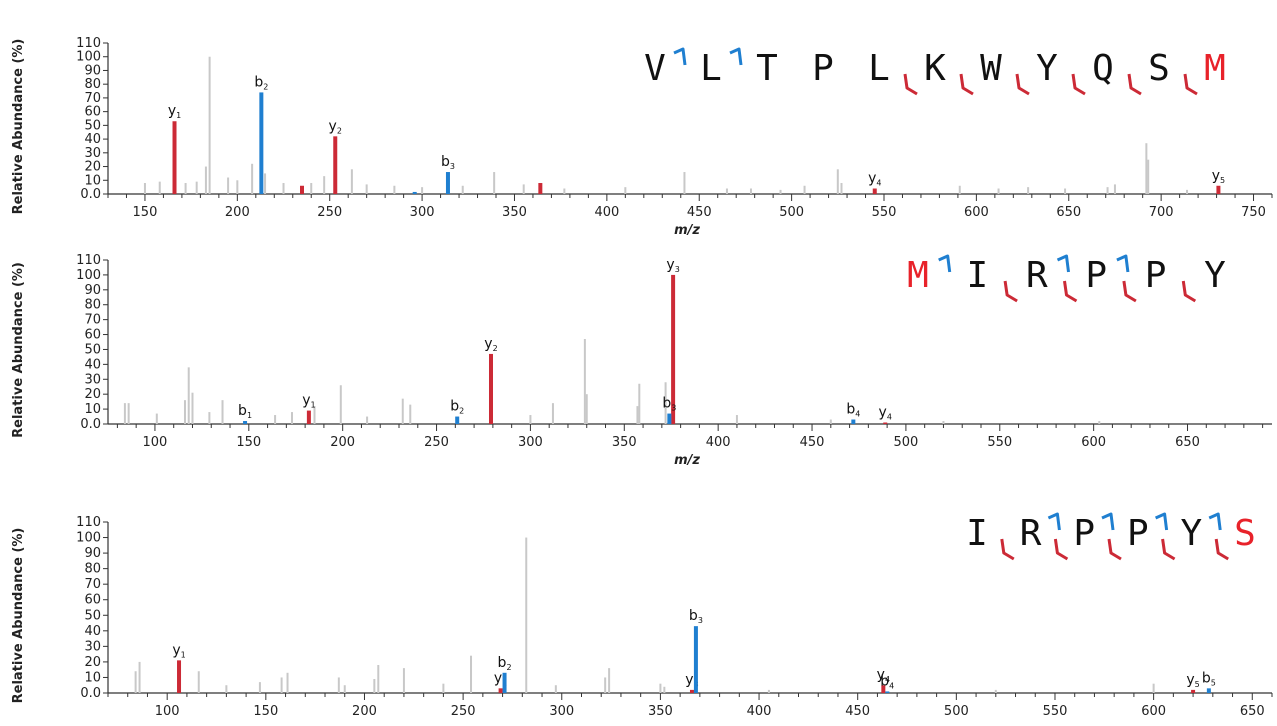 Image resolution: width=1277 pixels, height=726 pixels. I want to click on y-axis-label: Relative Abundance (%), so click(18, 616).